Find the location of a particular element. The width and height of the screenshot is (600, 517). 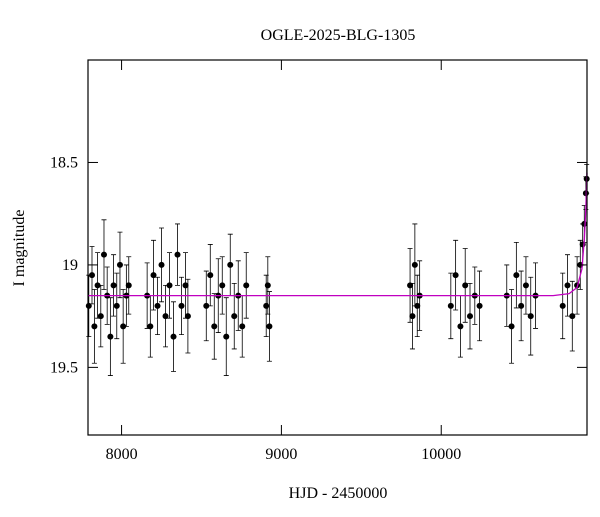

y-axis-label: I magnitude is located at coordinates (19, 248).